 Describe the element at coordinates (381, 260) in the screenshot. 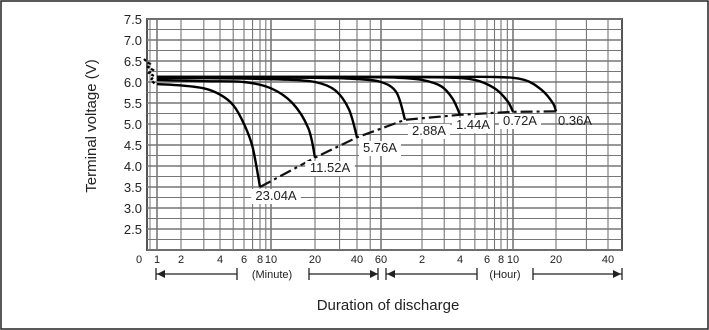

I see `x-tick-label: 60` at that location.